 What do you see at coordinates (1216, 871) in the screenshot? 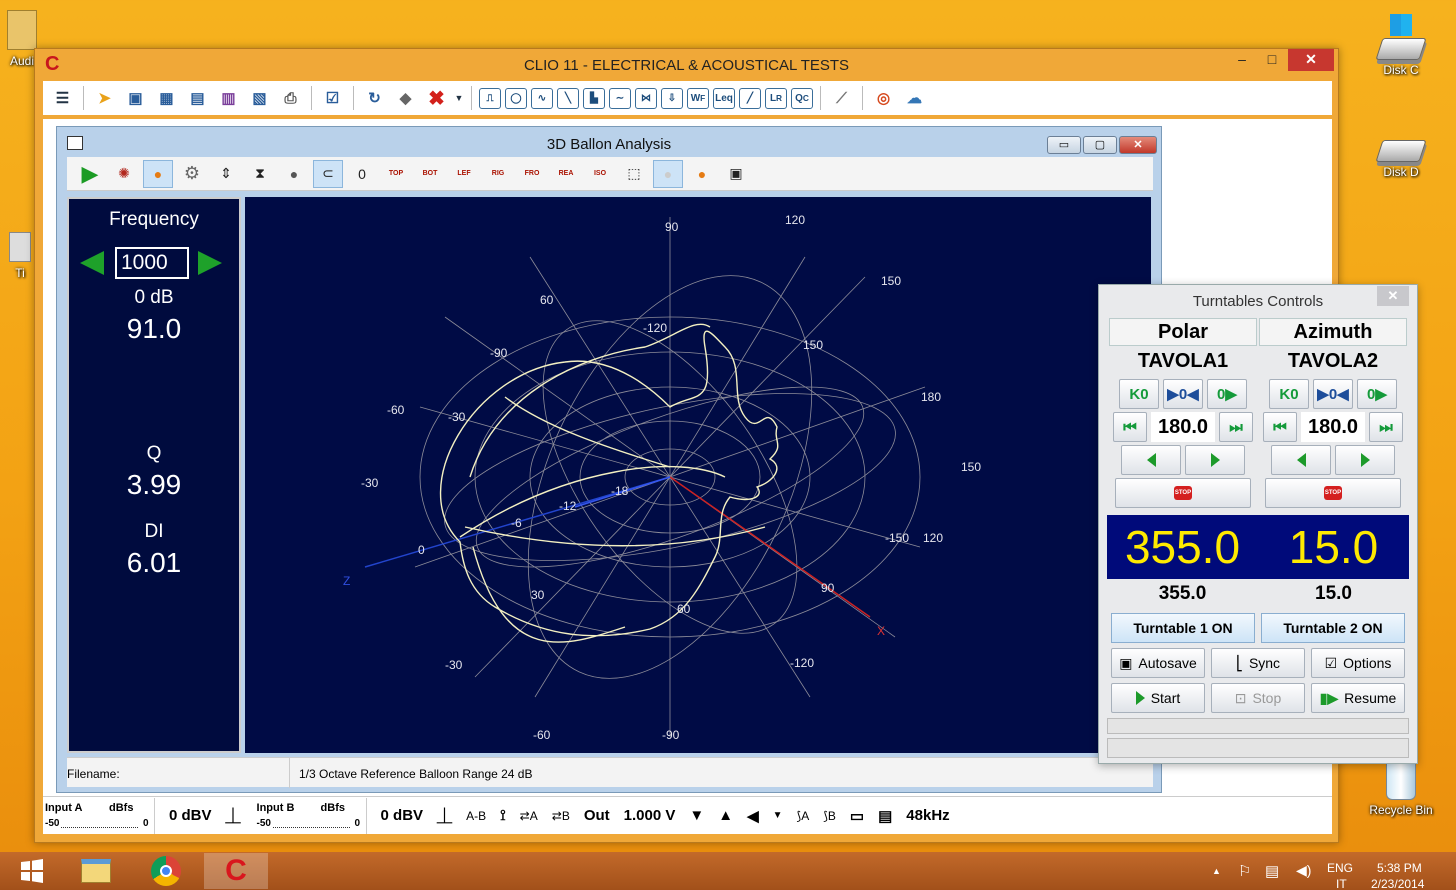
I see `chevron-up-icon: ▲` at bounding box center [1216, 871].